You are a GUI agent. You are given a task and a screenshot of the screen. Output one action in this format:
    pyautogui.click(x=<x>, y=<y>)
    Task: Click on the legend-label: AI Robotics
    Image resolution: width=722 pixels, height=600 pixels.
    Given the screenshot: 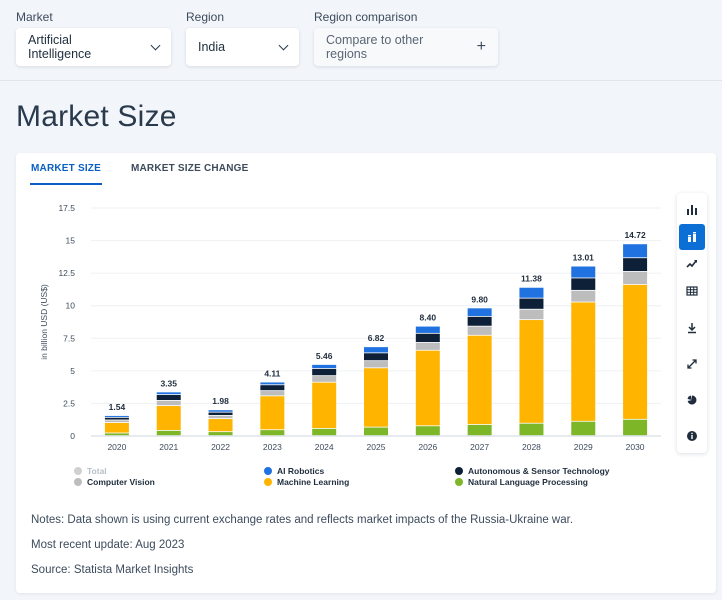 What is the action you would take?
    pyautogui.click(x=300, y=471)
    